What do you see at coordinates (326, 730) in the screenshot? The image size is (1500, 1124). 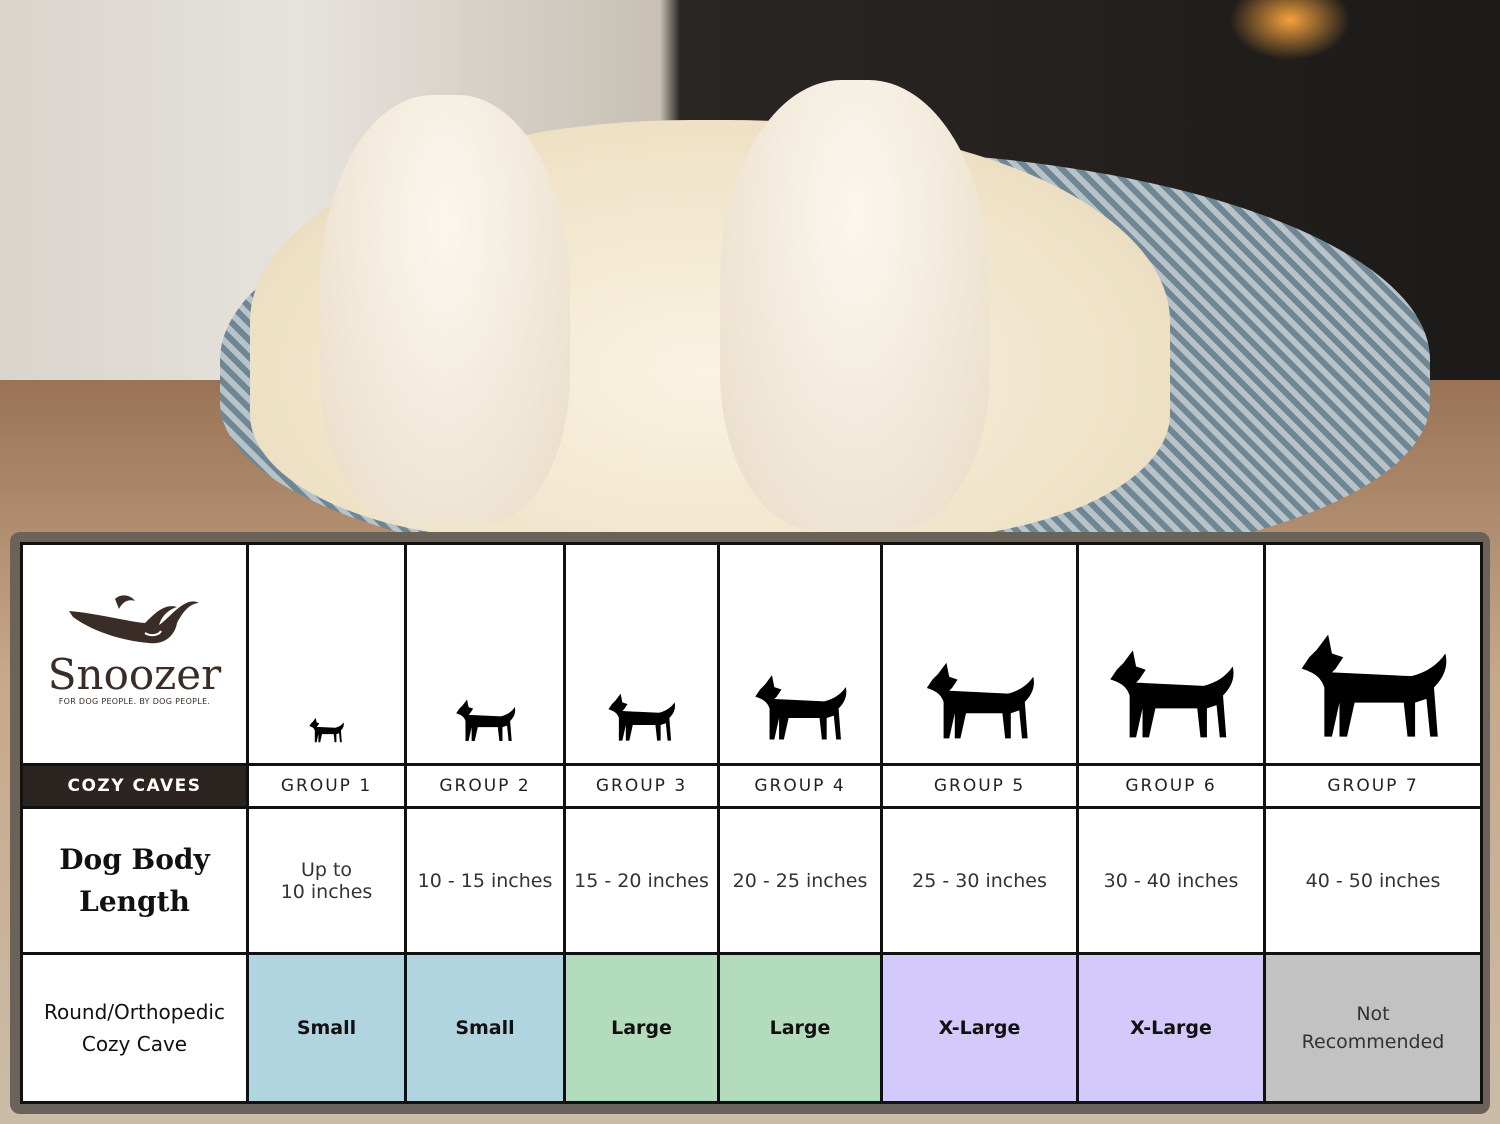 I see `chihuahua-silhouette-icon` at bounding box center [326, 730].